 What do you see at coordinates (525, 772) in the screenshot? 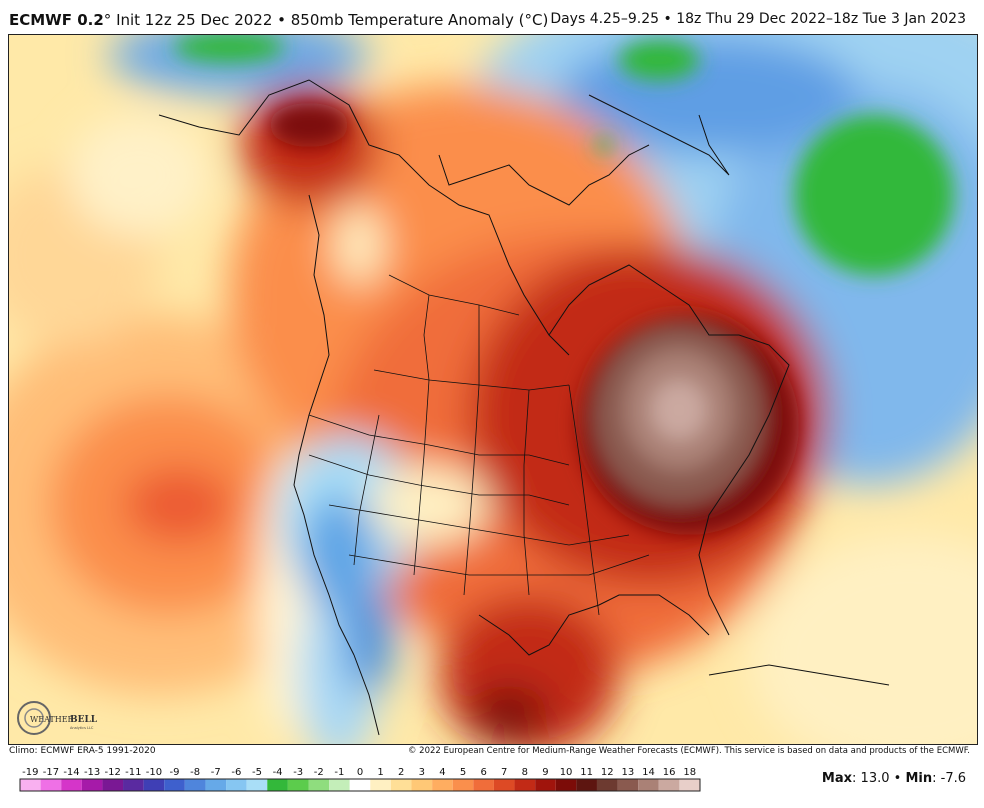
I see `colorbar-tick-label: 8` at bounding box center [525, 772].